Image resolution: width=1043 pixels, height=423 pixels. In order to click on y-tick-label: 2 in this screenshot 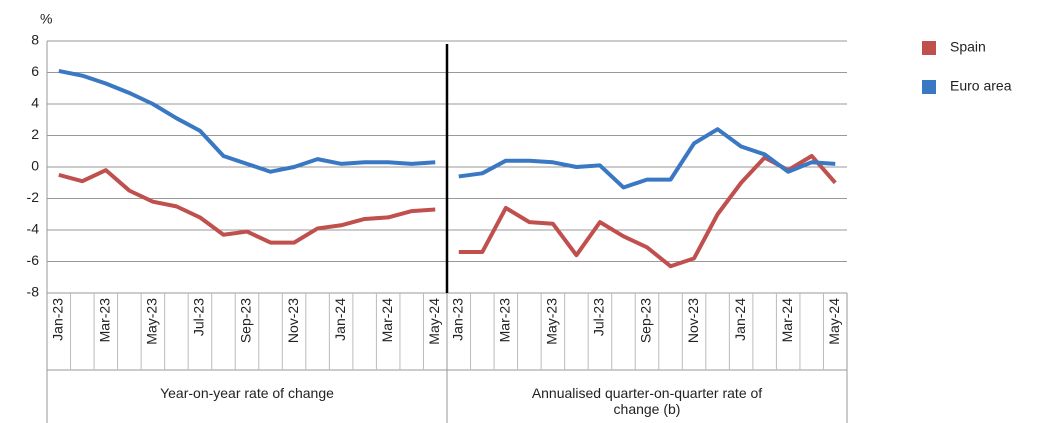, I will do `click(35, 134)`.